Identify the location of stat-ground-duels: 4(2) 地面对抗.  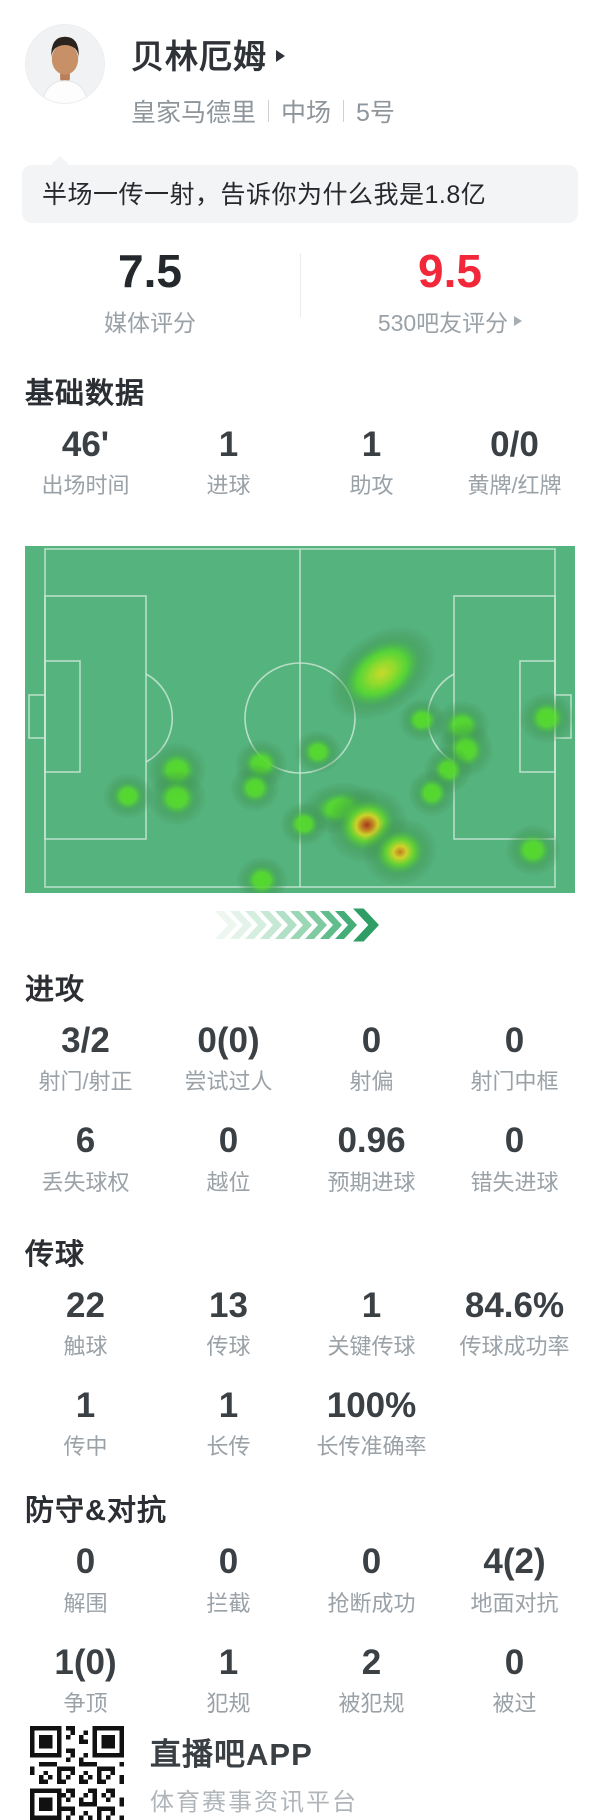
(514, 1579).